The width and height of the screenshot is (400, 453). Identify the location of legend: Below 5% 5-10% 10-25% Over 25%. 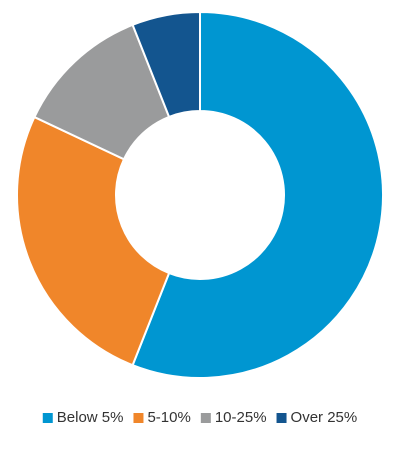
(200, 417).